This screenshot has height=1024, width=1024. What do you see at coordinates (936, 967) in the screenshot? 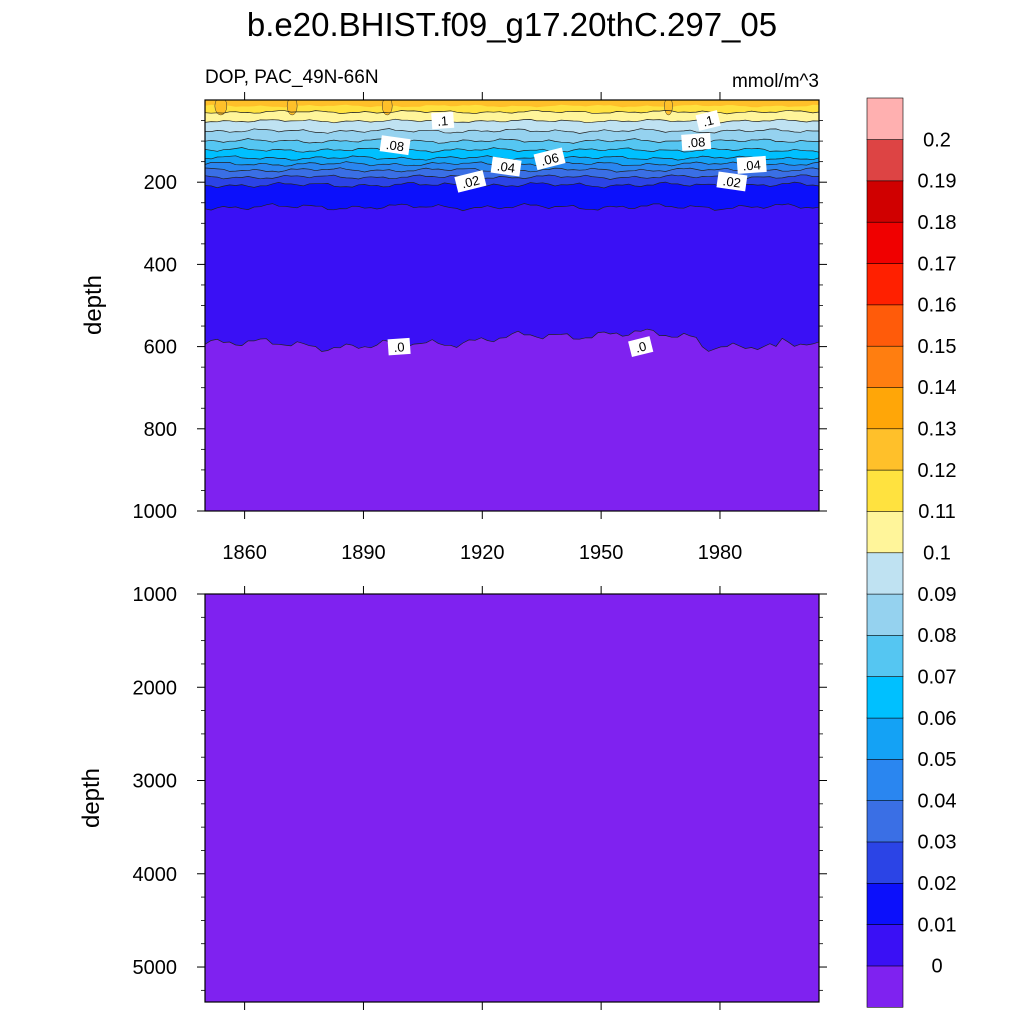
I see `colorbar-label: 0` at bounding box center [936, 967].